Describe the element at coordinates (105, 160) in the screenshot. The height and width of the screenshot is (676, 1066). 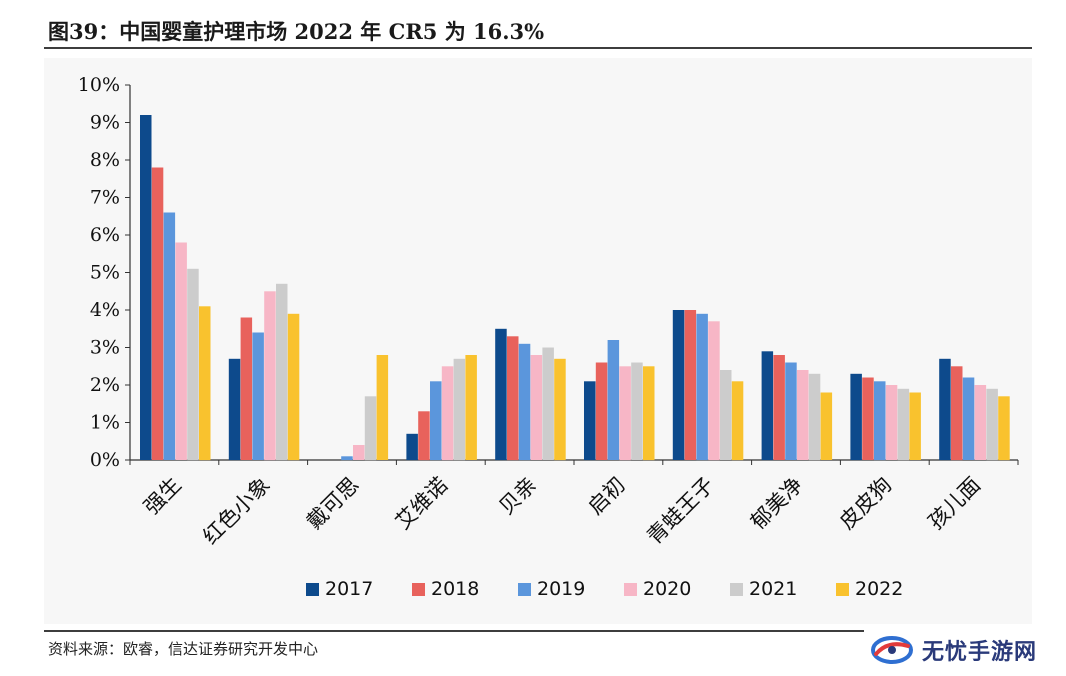
I see `y-tick-label: 8%` at that location.